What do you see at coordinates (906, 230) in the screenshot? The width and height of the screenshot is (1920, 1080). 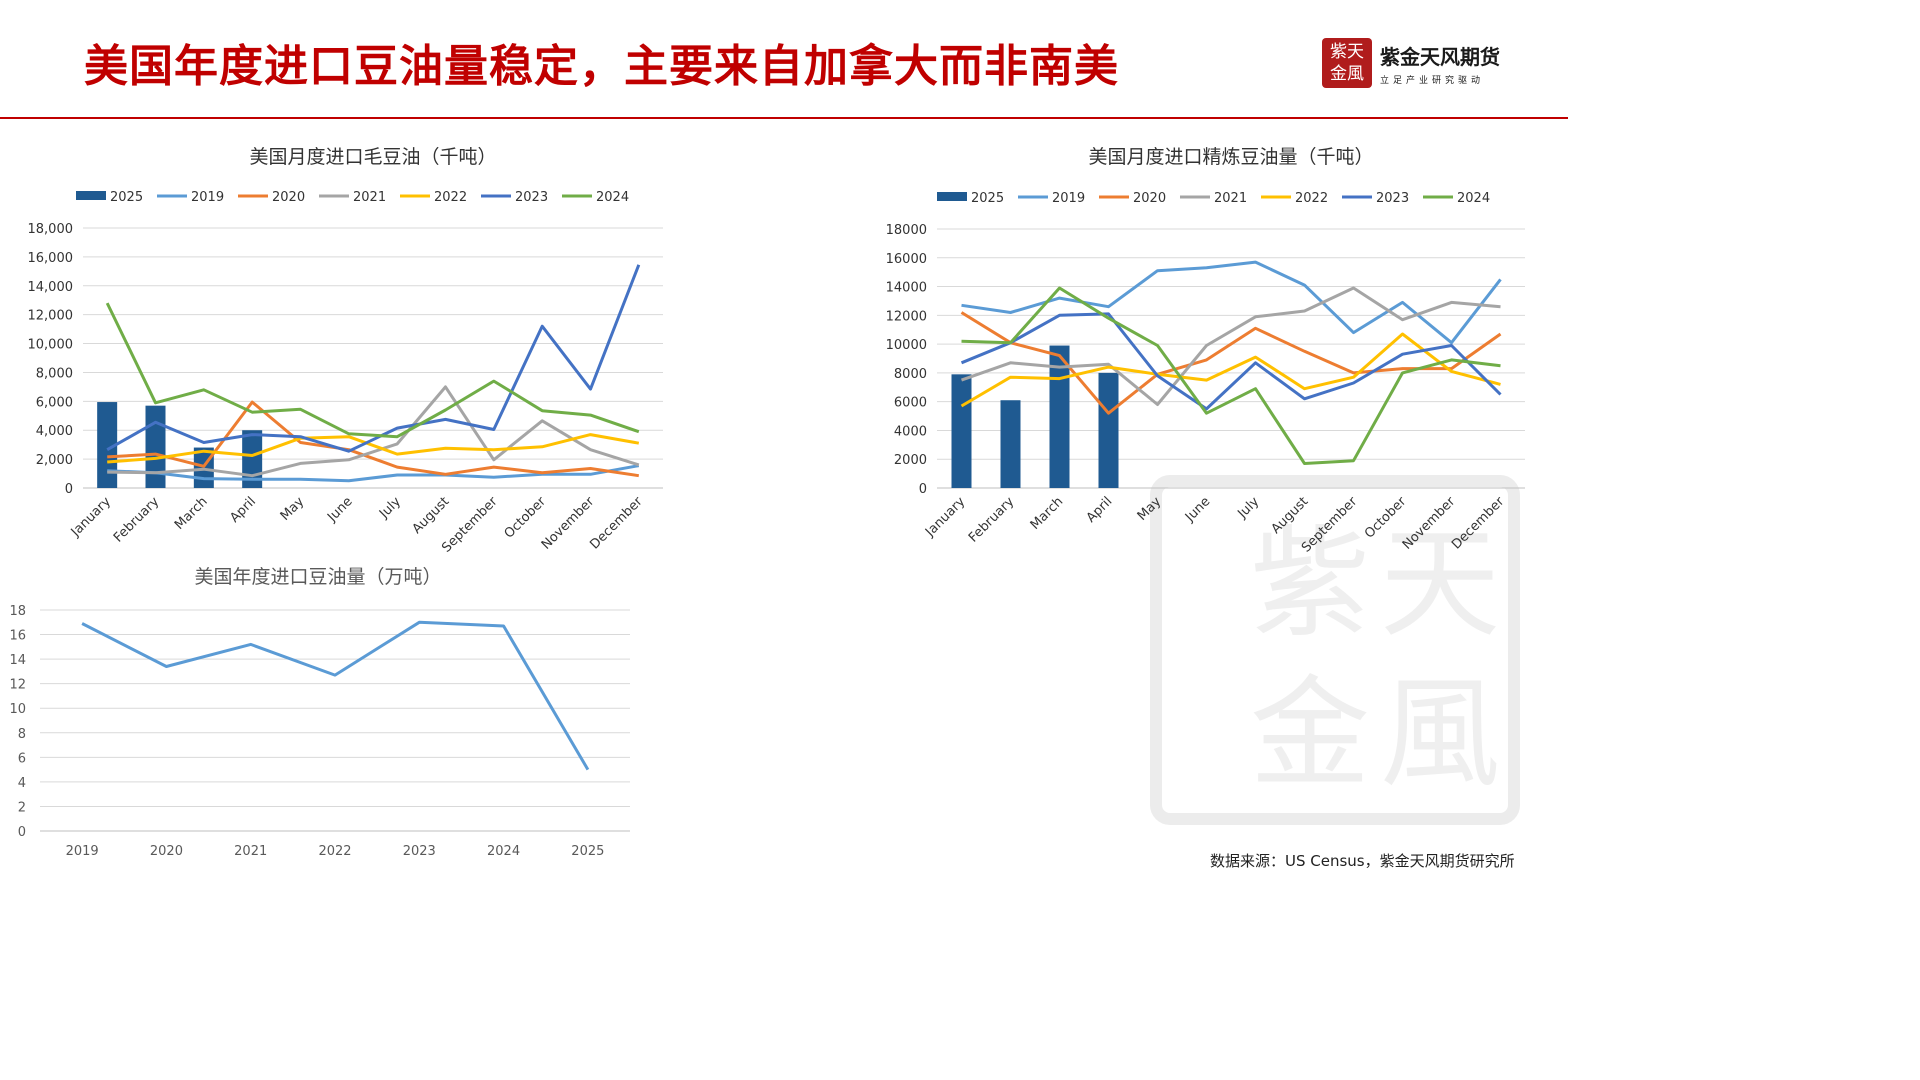 I see `y-tick-label: 18000` at bounding box center [906, 230].